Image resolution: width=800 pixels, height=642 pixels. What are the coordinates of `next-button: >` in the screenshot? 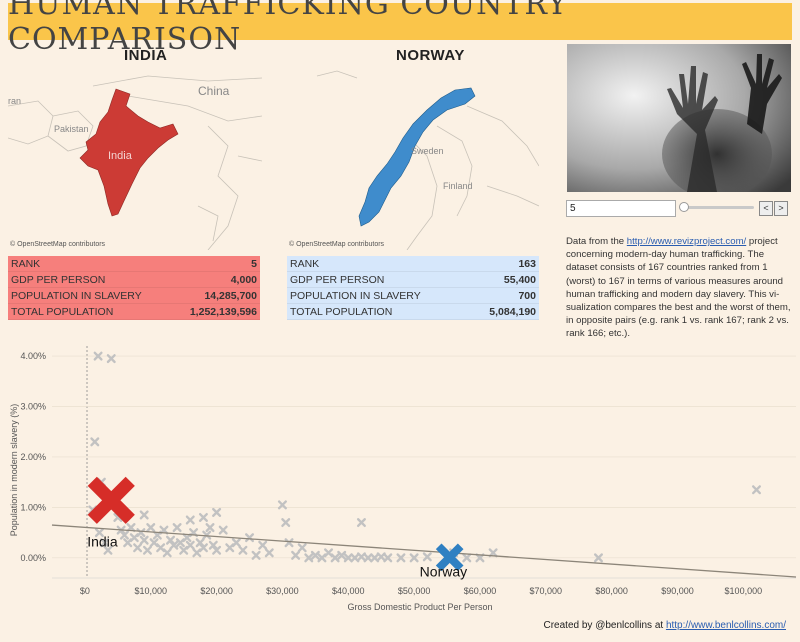 It's located at (781, 208).